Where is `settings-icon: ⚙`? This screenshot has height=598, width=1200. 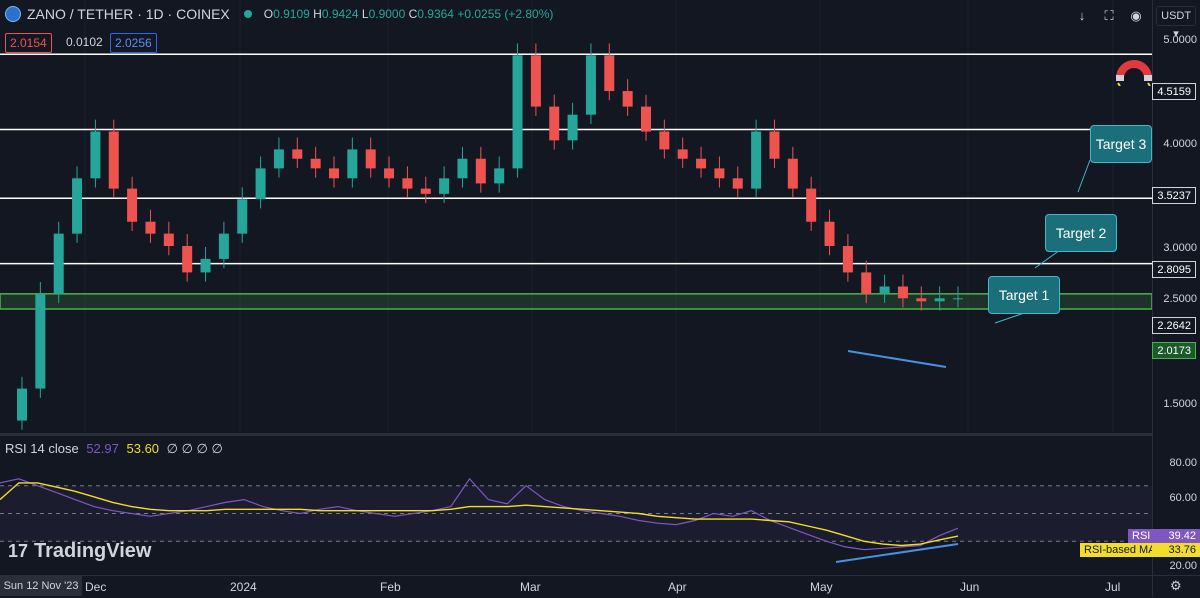 settings-icon: ⚙ is located at coordinates (1176, 585).